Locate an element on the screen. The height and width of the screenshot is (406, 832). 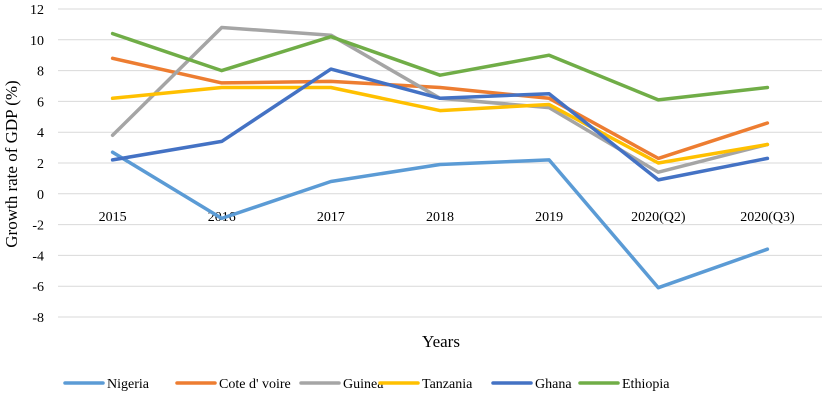
legend-label: Guinea is located at coordinates (363, 384).